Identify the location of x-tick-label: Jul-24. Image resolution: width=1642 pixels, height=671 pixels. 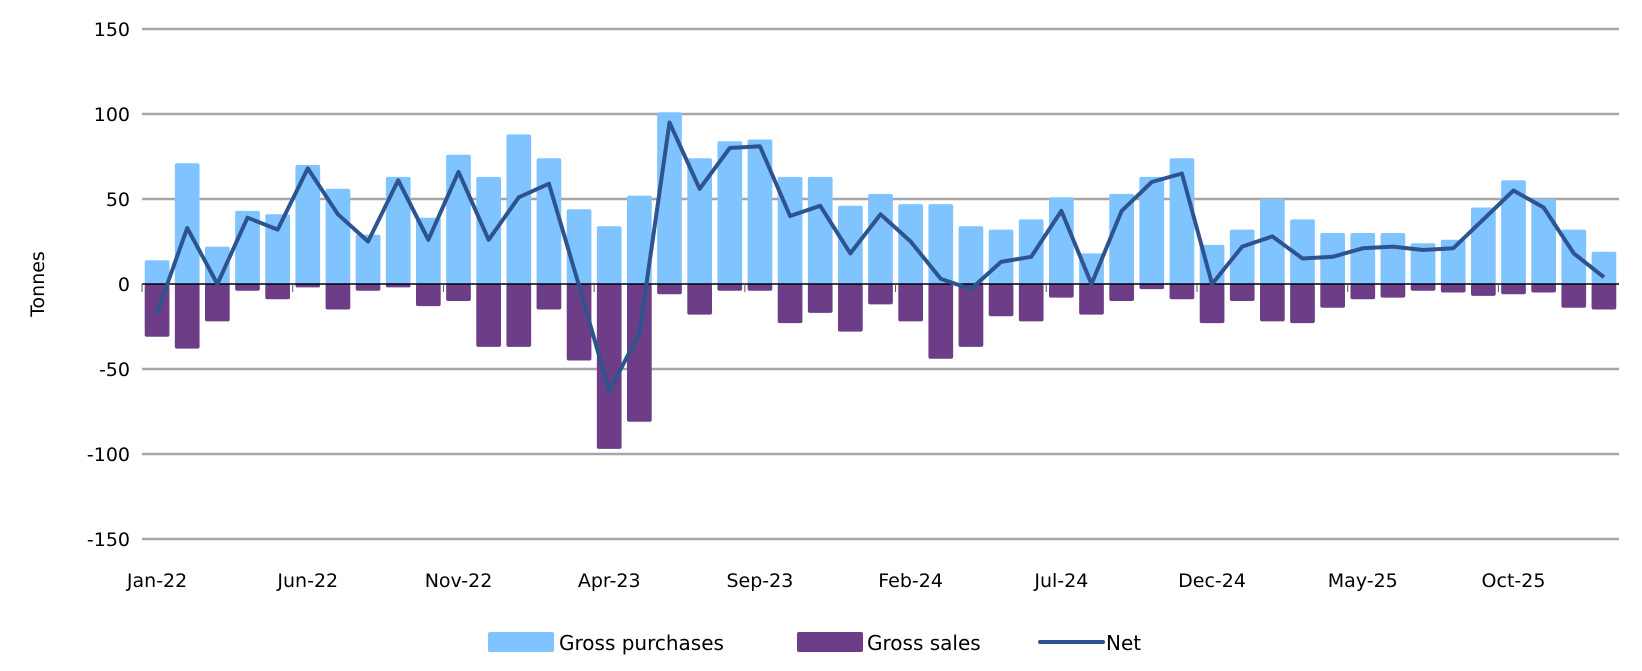
(1060, 581).